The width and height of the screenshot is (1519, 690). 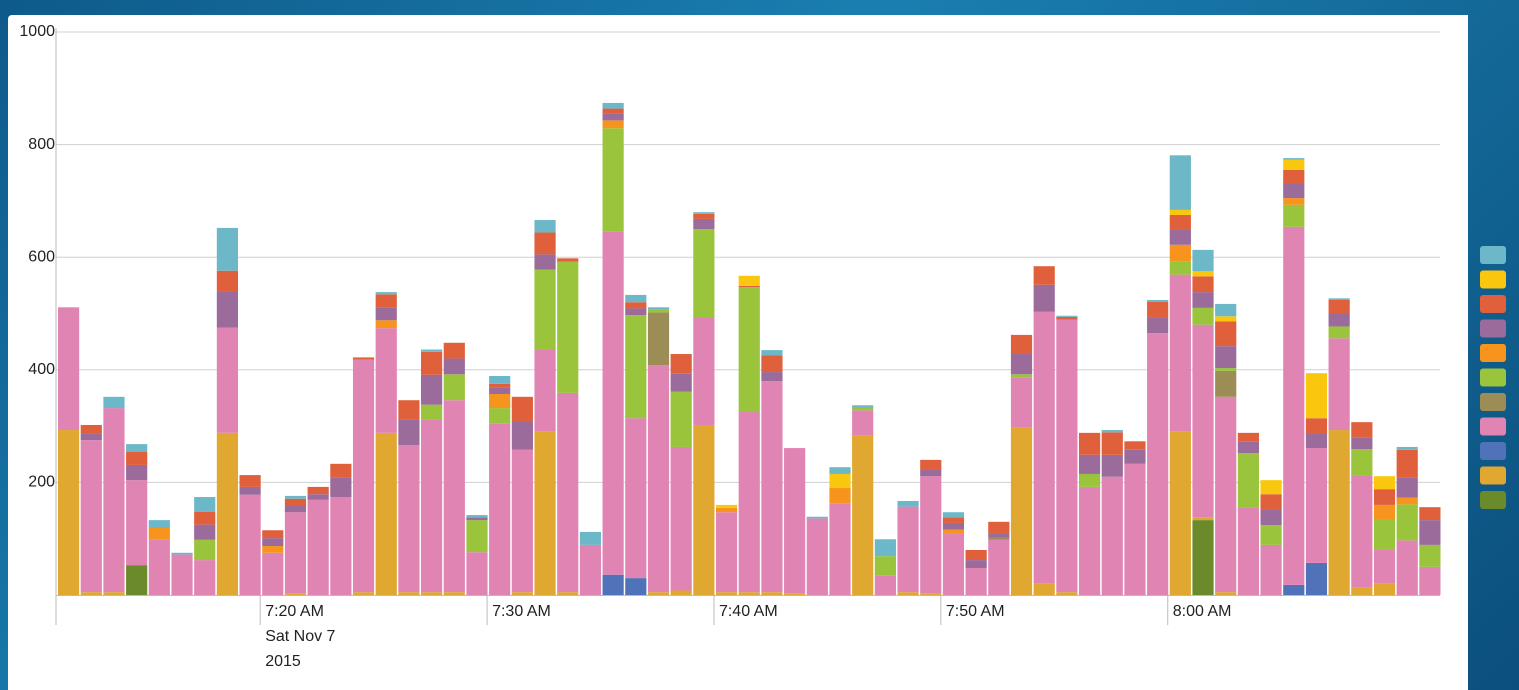 What do you see at coordinates (37, 31) in the screenshot?
I see `y-tick-label: 1000` at bounding box center [37, 31].